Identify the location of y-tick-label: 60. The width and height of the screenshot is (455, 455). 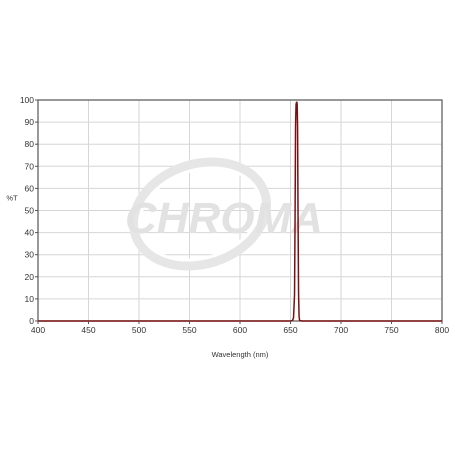
(30, 188).